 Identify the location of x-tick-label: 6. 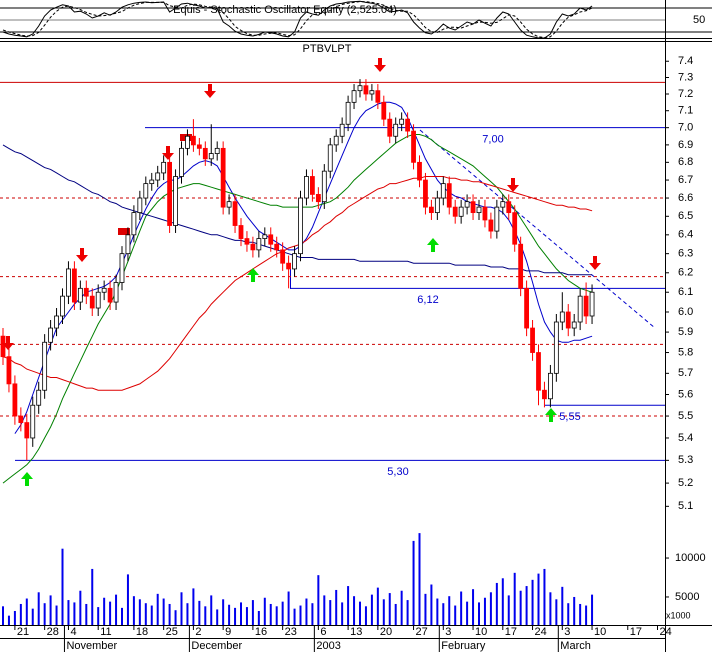
(323, 632).